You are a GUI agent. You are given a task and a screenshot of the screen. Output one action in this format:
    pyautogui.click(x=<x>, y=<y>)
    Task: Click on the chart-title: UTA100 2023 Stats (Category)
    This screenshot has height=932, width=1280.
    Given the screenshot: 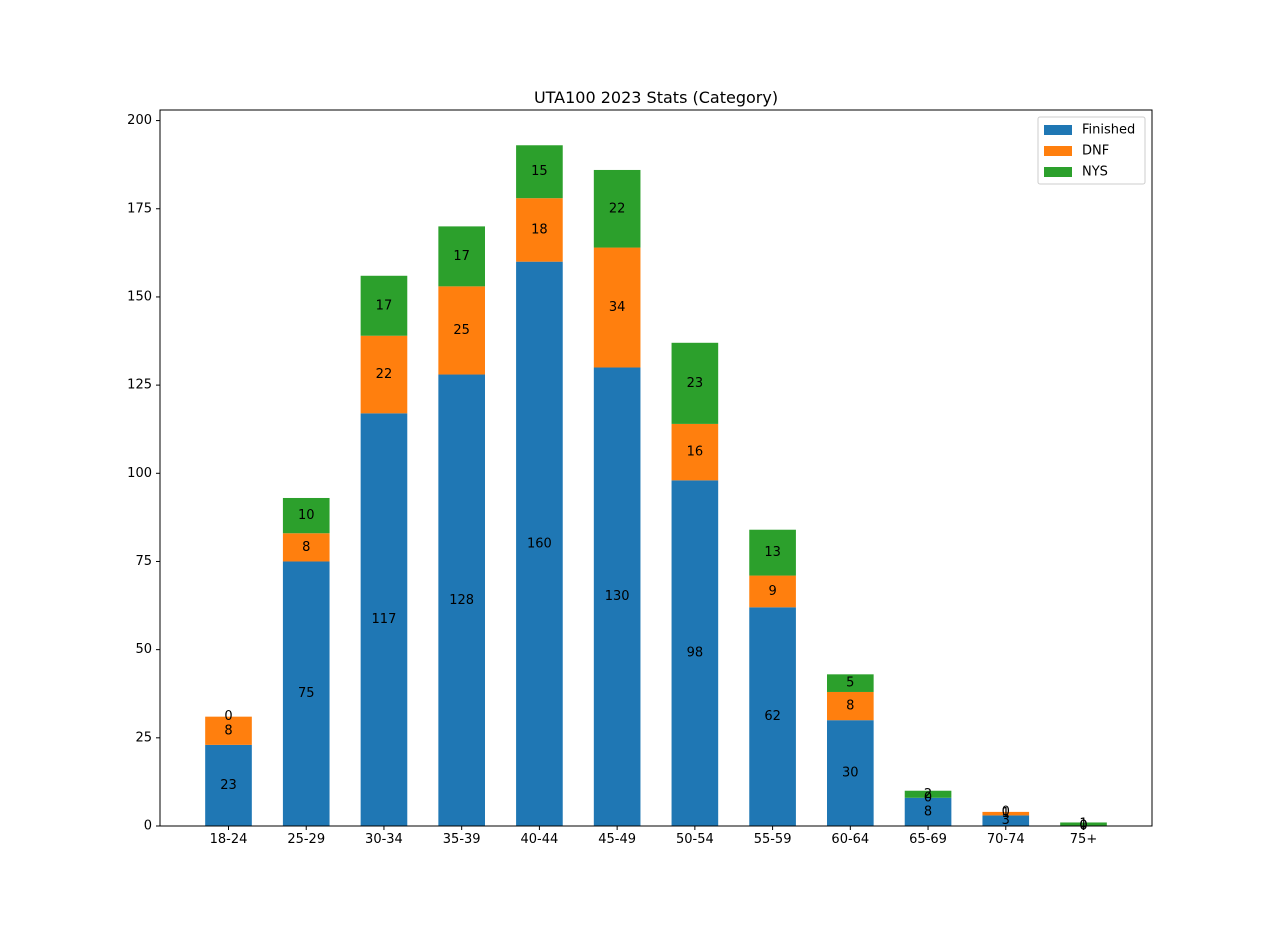 What is the action you would take?
    pyautogui.click(x=656, y=97)
    